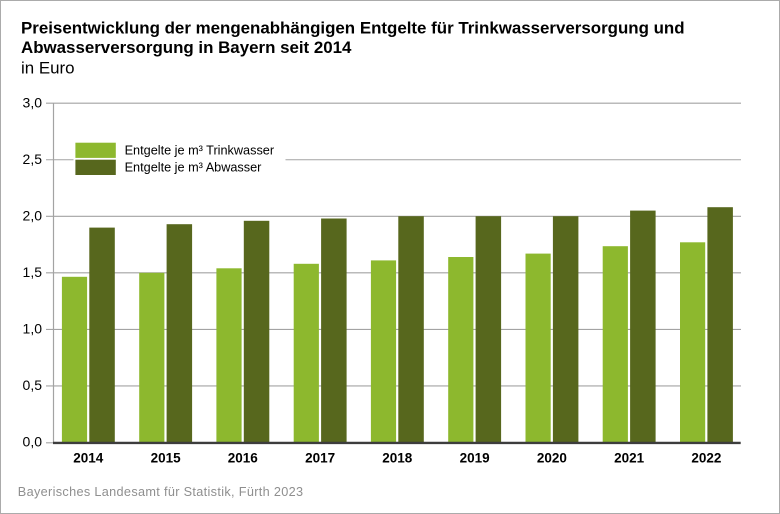 The height and width of the screenshot is (514, 780). Describe the element at coordinates (33, 216) in the screenshot. I see `svg-text: 2,0` at that location.